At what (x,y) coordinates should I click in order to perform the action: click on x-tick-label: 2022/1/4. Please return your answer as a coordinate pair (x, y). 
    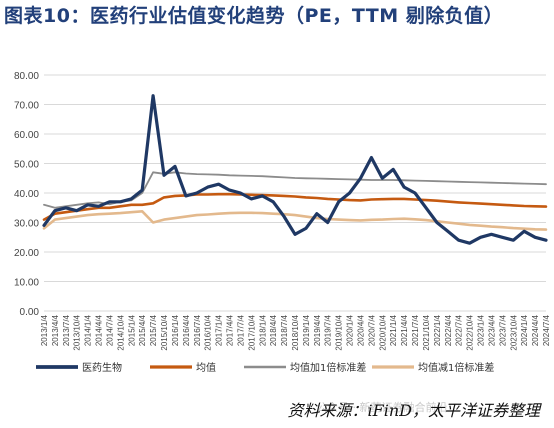
    Looking at the image, I should click on (437, 330).